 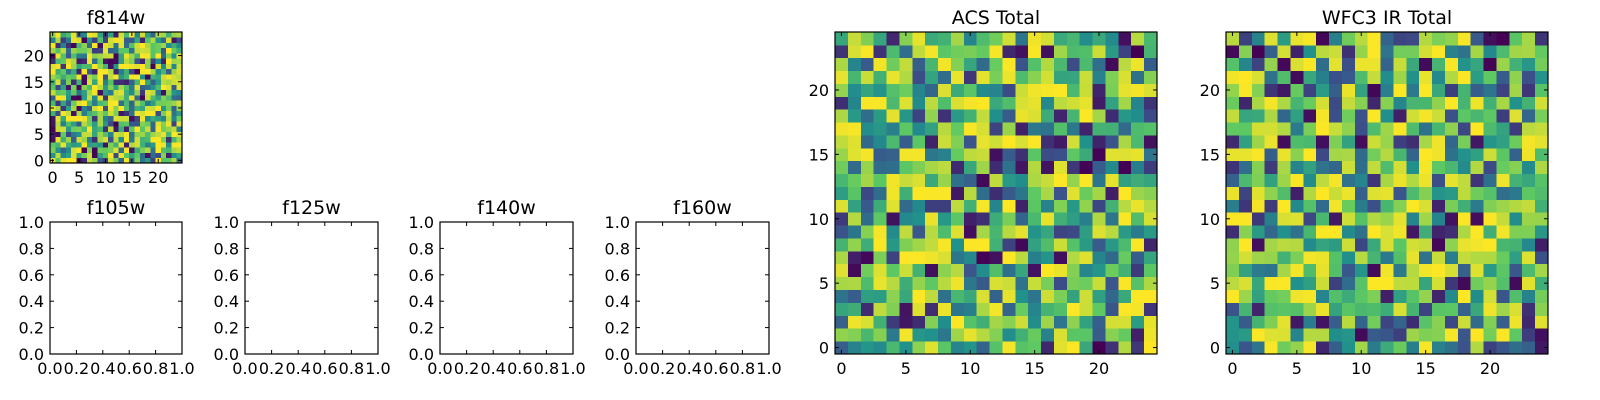 I want to click on x-tick-label: 15, so click(x=1425, y=368).